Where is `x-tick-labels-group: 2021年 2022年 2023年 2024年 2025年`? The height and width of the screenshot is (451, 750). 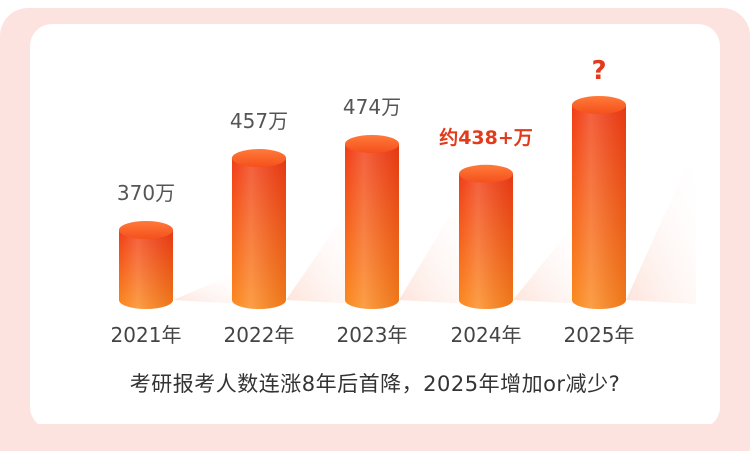 x-tick-labels-group: 2021年 2022年 2023年 2024年 2025年 is located at coordinates (373, 335).